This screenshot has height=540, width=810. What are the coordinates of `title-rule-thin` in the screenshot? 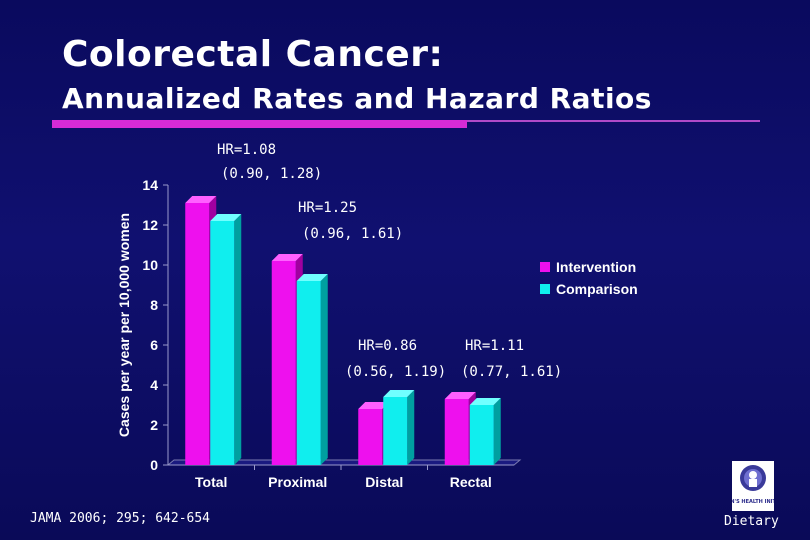 It's located at (613, 121).